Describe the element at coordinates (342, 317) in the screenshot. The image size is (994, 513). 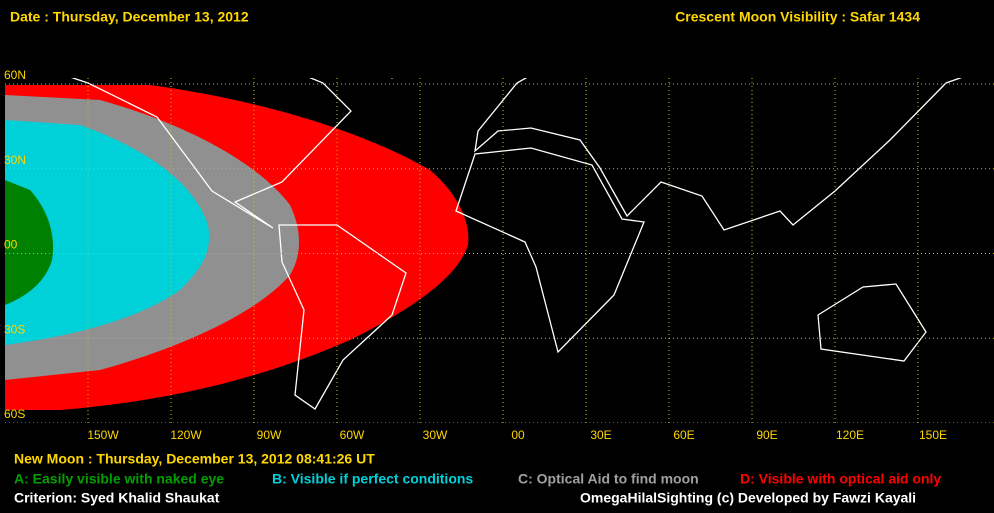
I see `south-america` at that location.